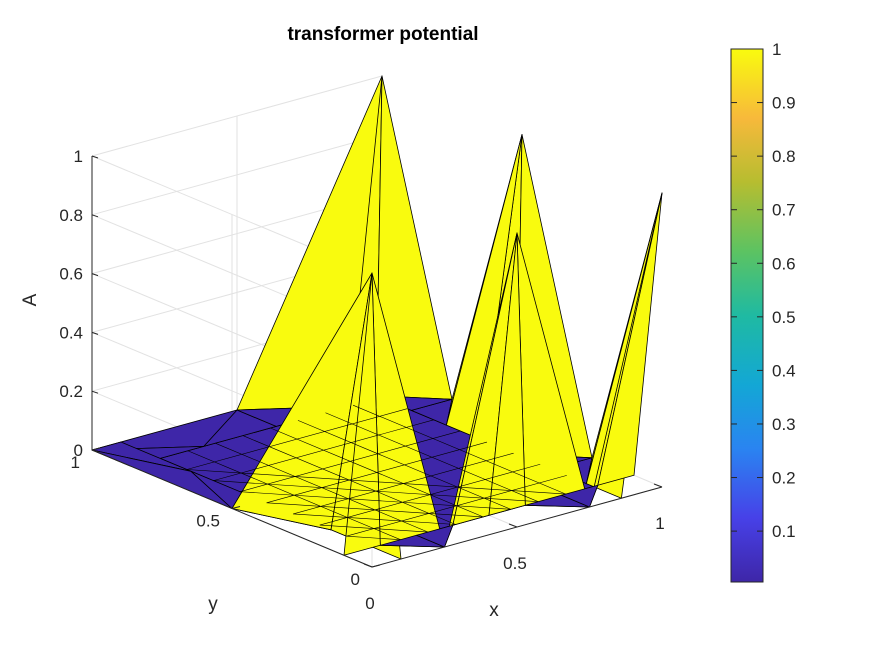 This screenshot has width=875, height=656. Describe the element at coordinates (382, 34) in the screenshot. I see `chart-title: transformer potential` at that location.